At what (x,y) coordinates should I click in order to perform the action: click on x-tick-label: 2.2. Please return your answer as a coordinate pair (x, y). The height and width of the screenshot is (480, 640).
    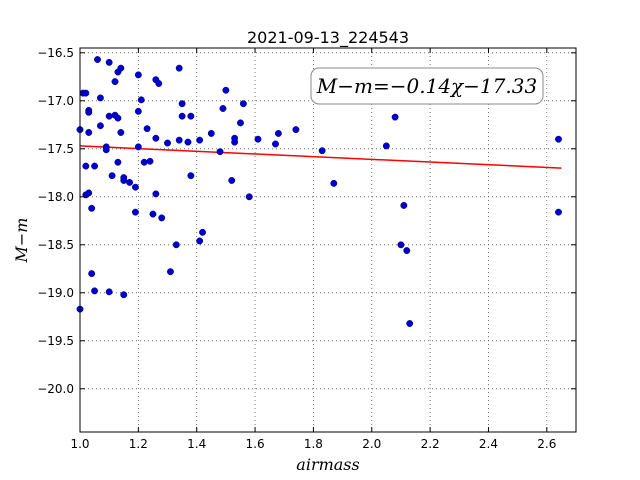
    Looking at the image, I should click on (430, 444).